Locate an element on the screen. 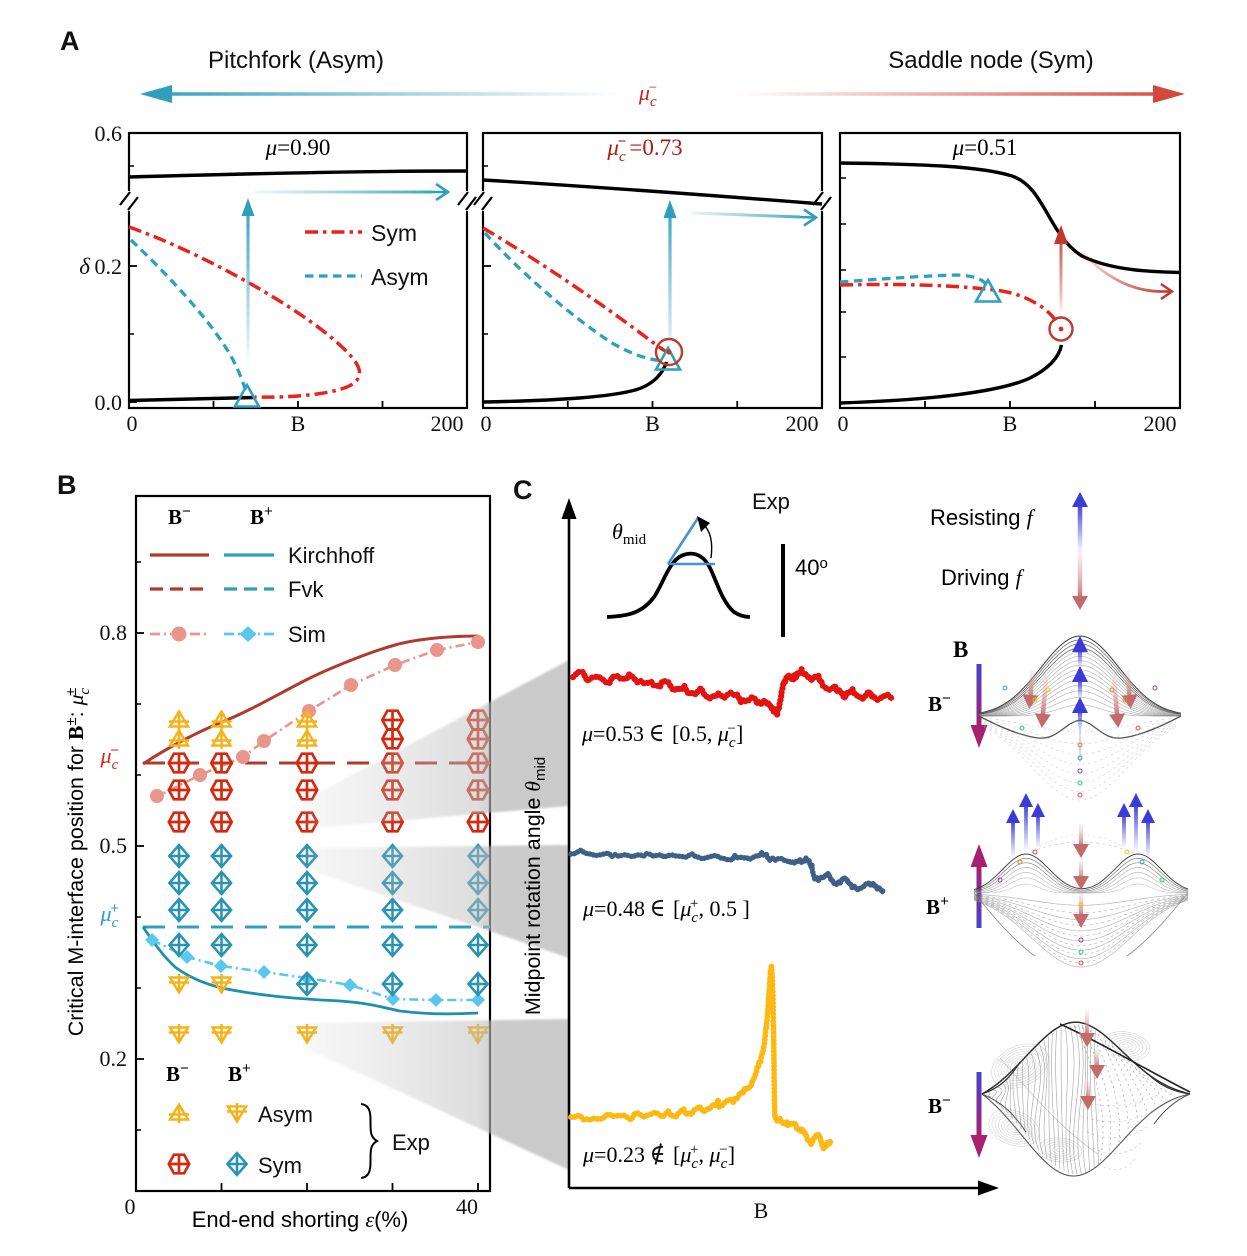  svg-text: 0.0 is located at coordinates (109, 402).